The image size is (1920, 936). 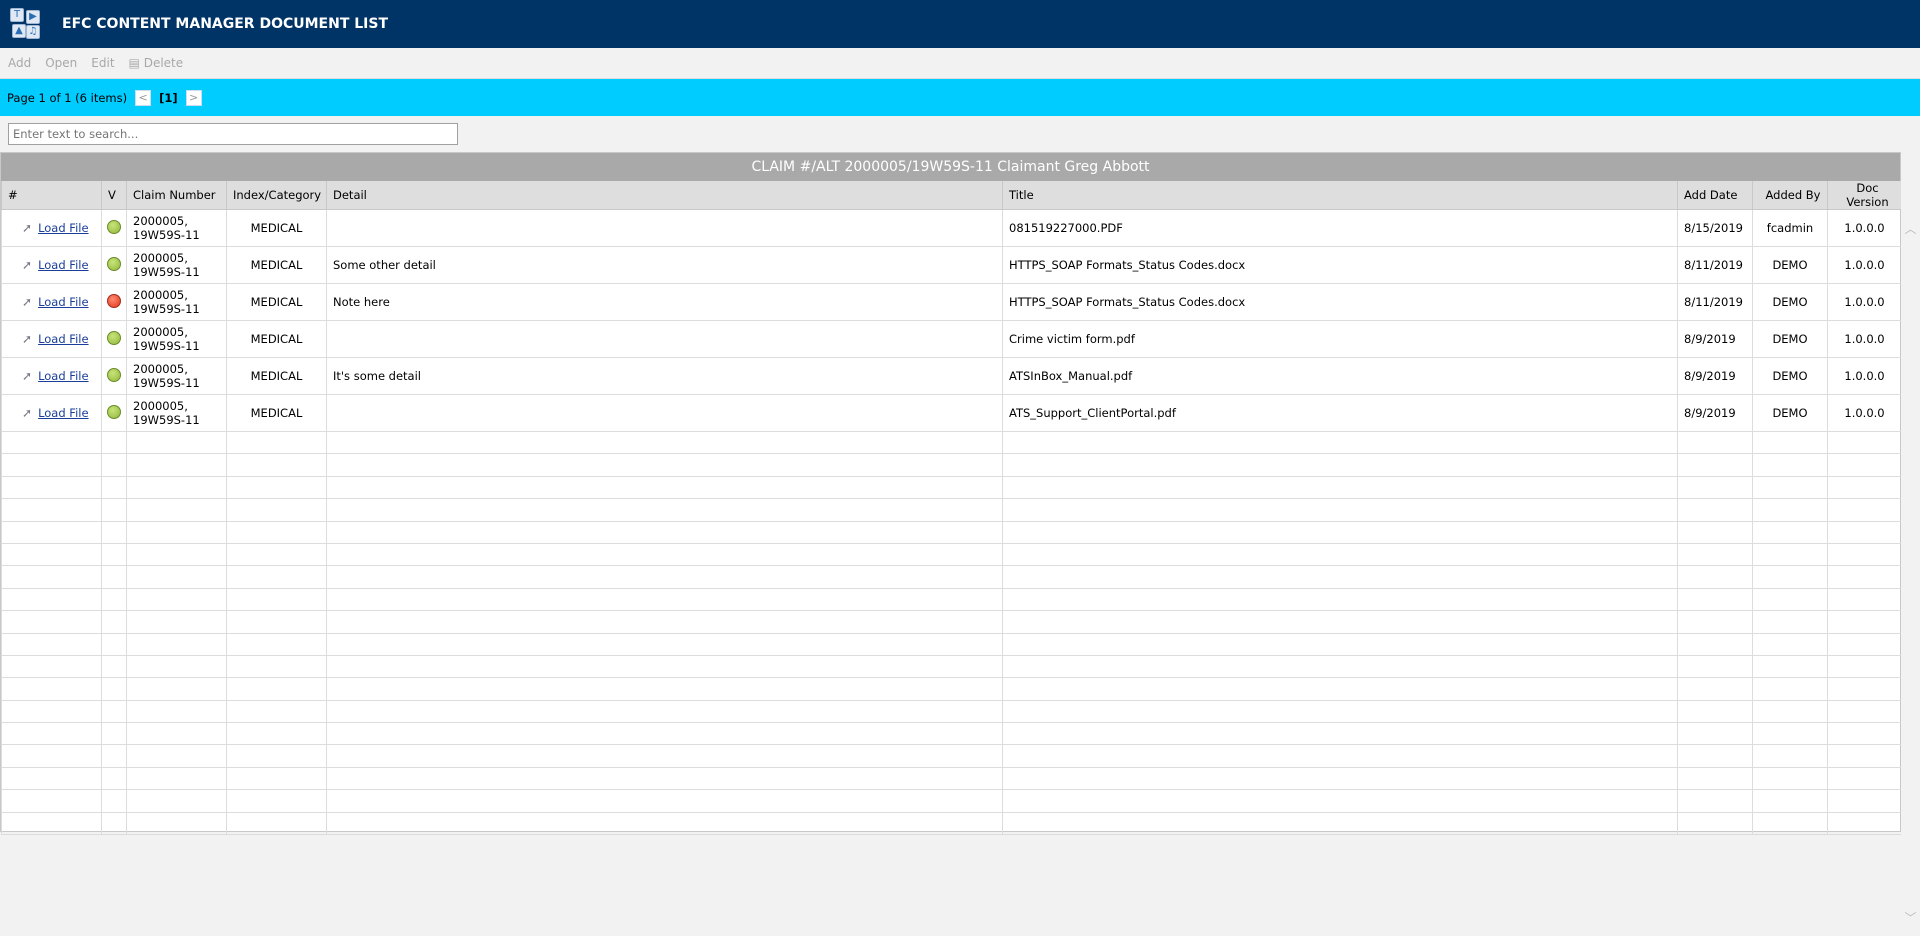 I want to click on column-header: V, so click(x=114, y=195).